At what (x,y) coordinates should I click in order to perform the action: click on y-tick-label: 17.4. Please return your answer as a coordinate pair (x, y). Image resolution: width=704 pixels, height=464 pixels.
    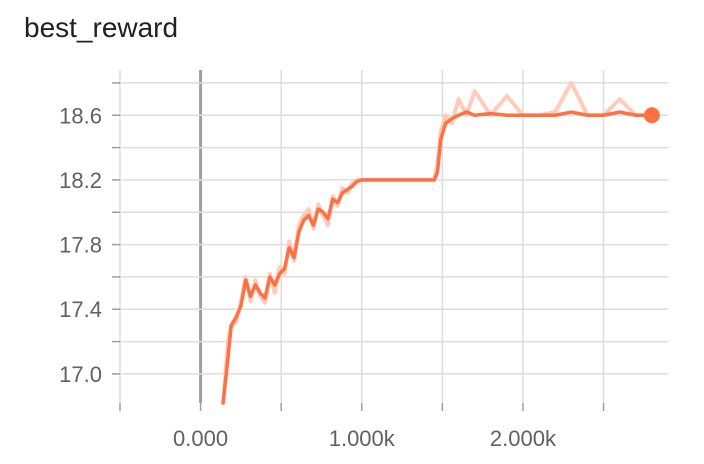
    Looking at the image, I should click on (80, 309).